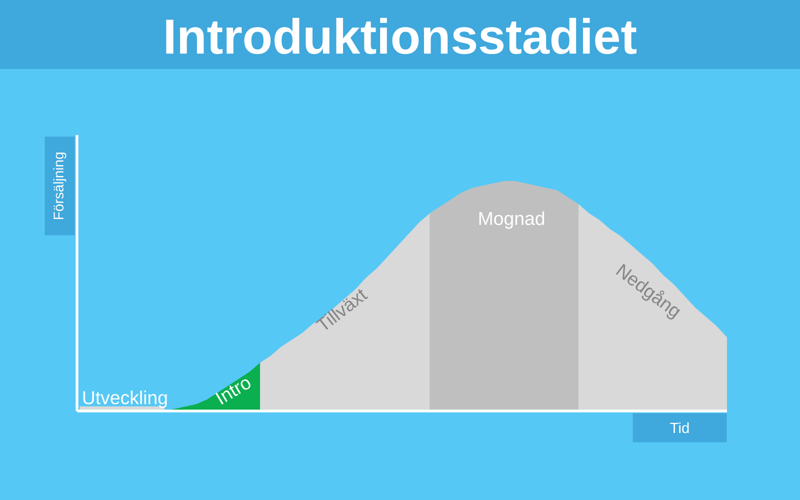 The height and width of the screenshot is (500, 800). What do you see at coordinates (59, 186) in the screenshot?
I see `y-axis-title: Försäljning` at bounding box center [59, 186].